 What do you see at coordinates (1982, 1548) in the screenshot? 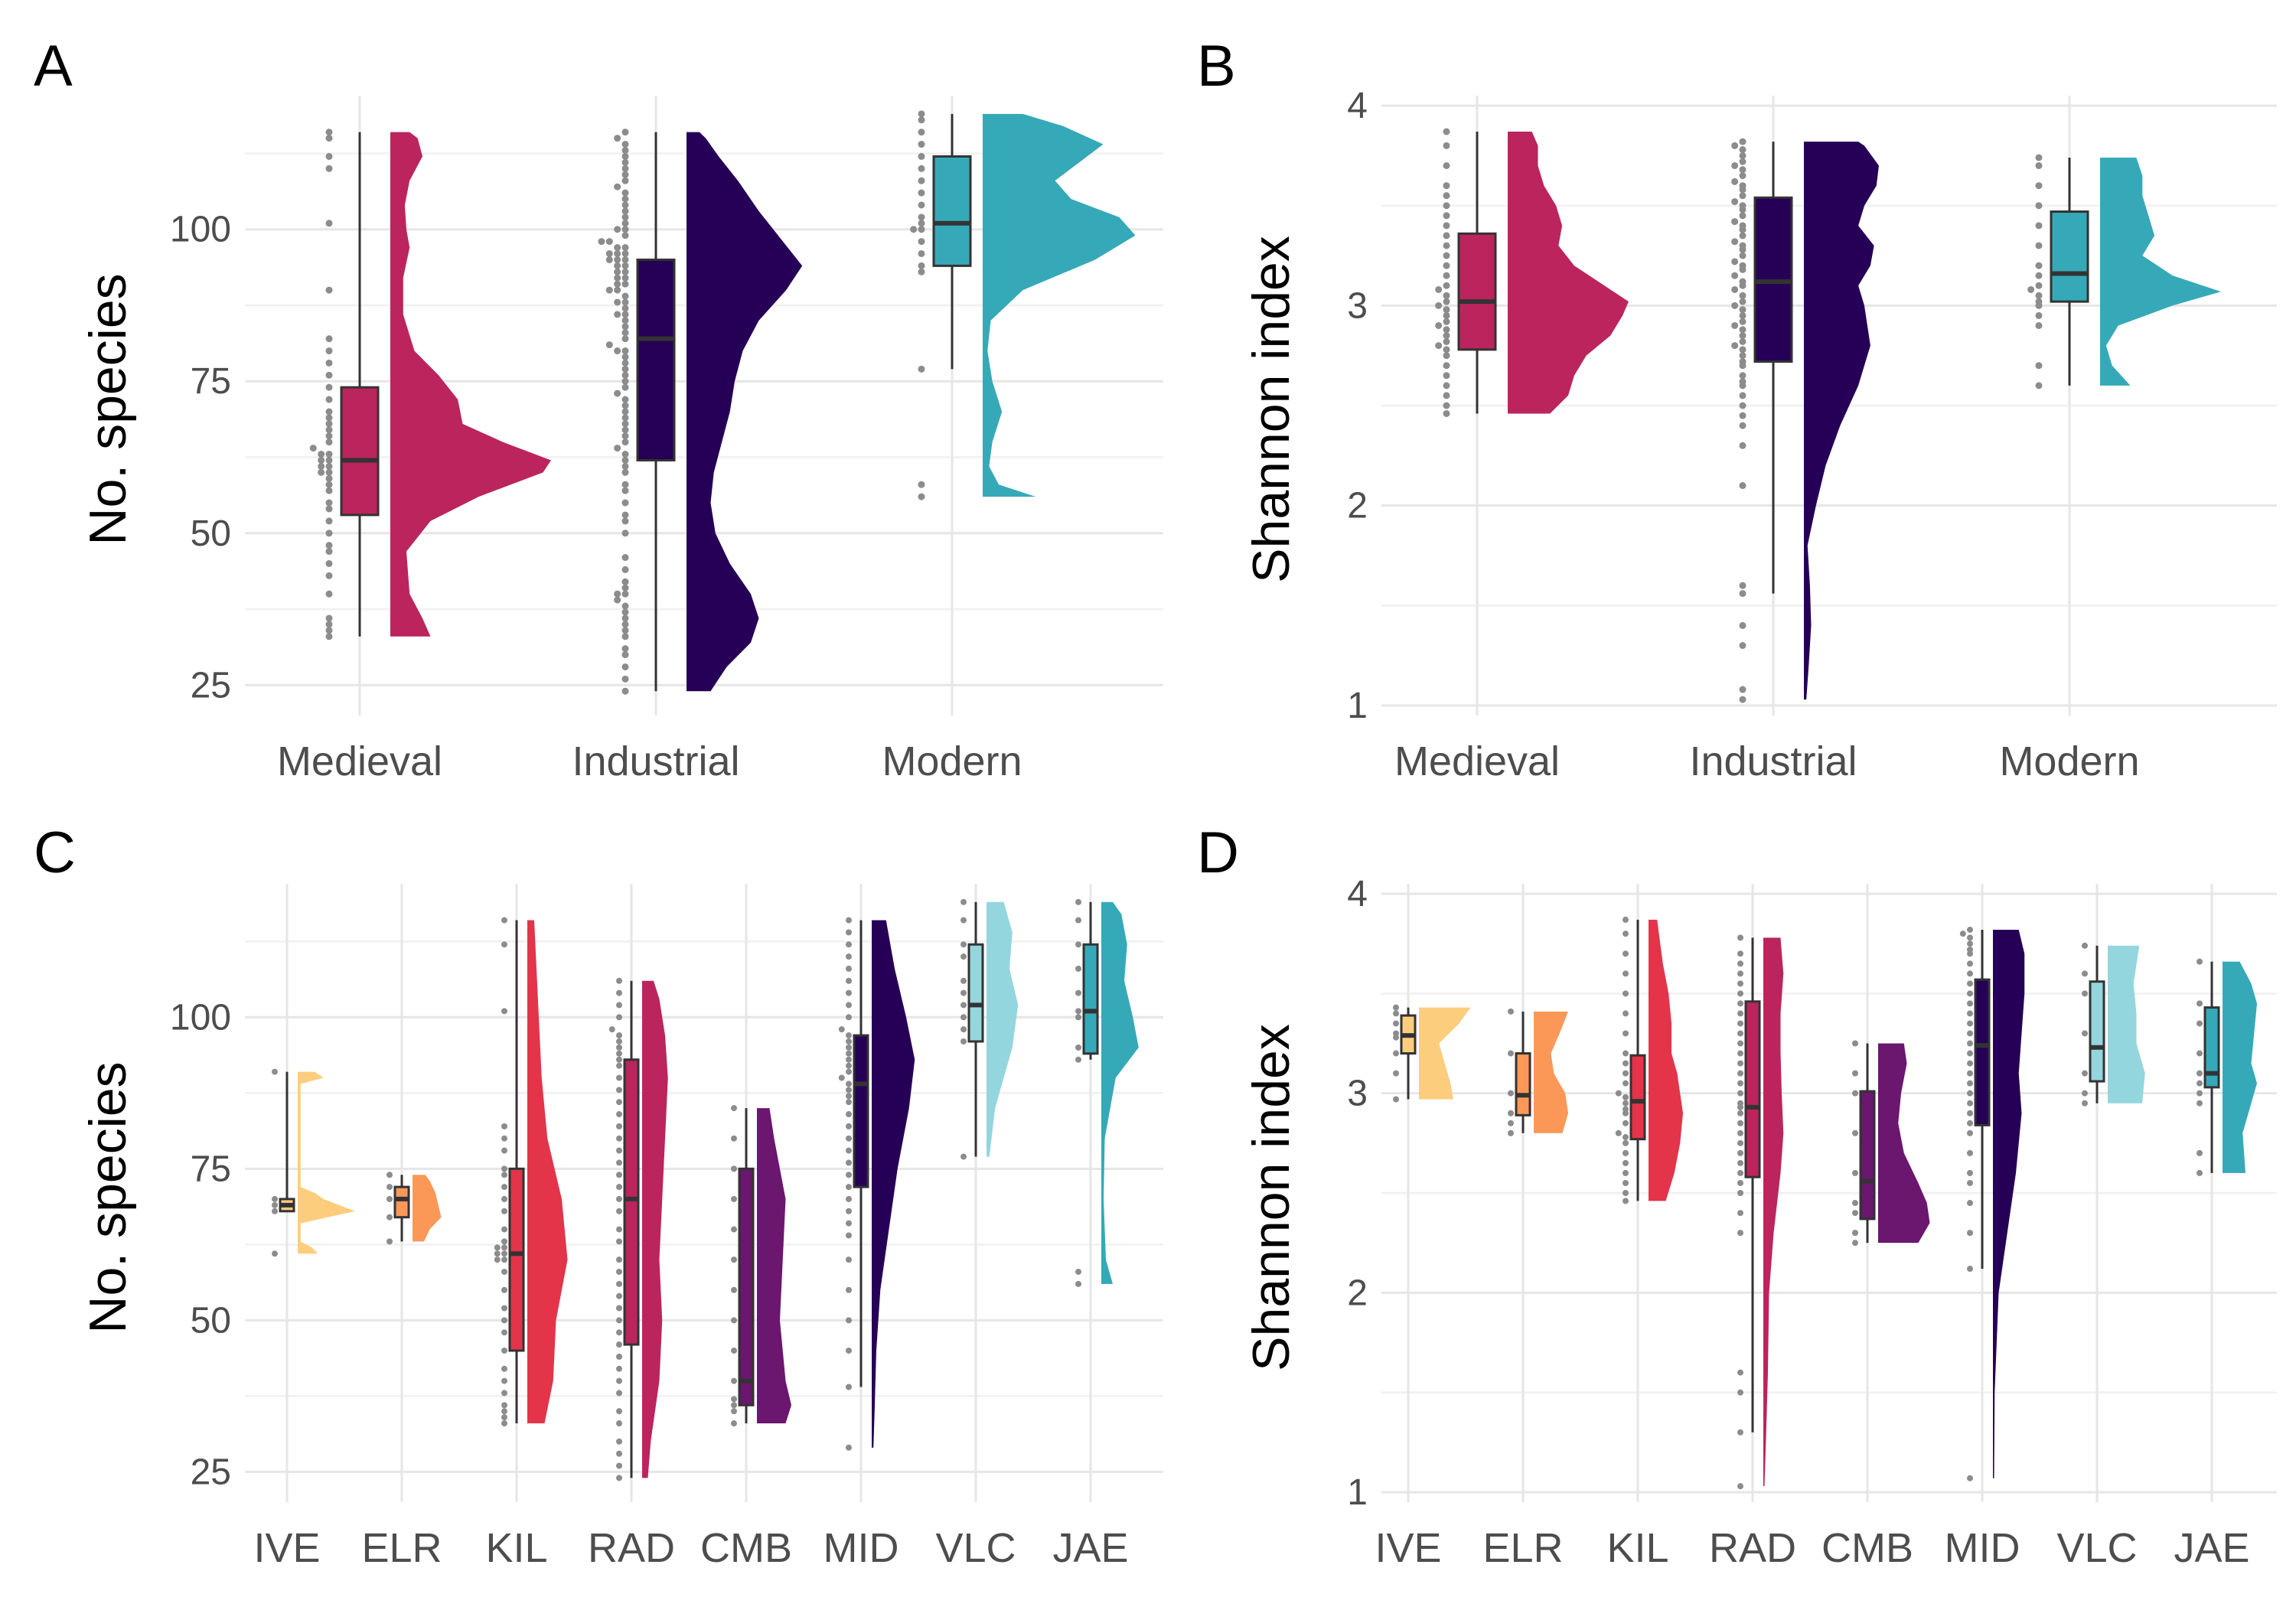
I see `panel-d-x-tick-label: MID` at bounding box center [1982, 1548].